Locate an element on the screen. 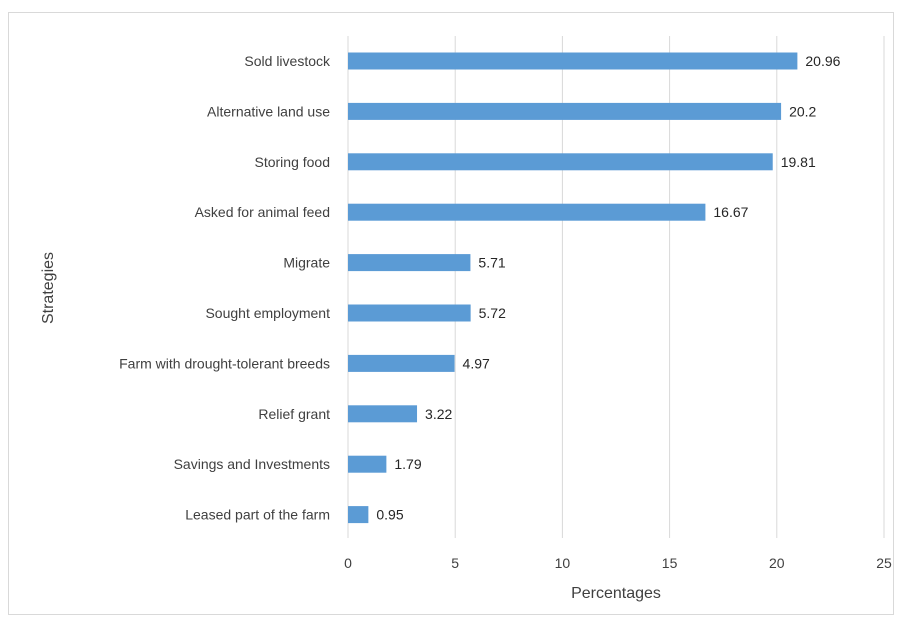 The width and height of the screenshot is (903, 621). data-label: 1.79 is located at coordinates (407, 464).